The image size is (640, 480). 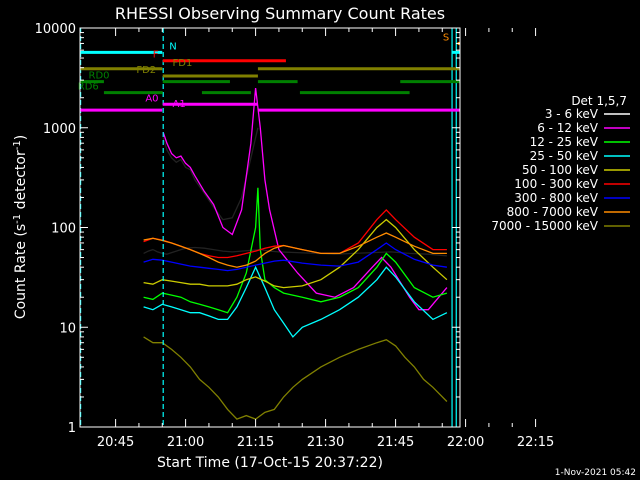 What do you see at coordinates (599, 101) in the screenshot?
I see `legend-title: Det 1,5,7` at bounding box center [599, 101].